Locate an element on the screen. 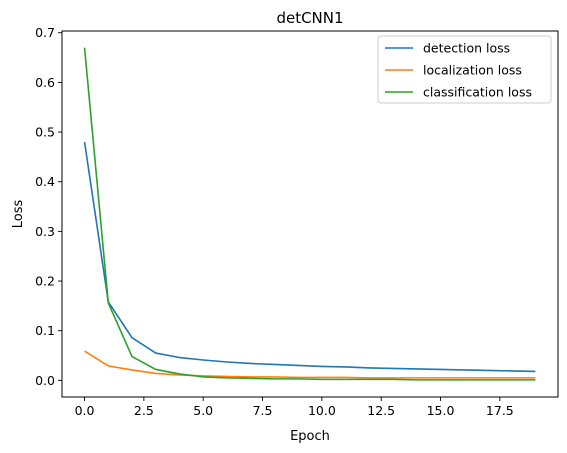  x-tick-label: 12.5 is located at coordinates (381, 410).